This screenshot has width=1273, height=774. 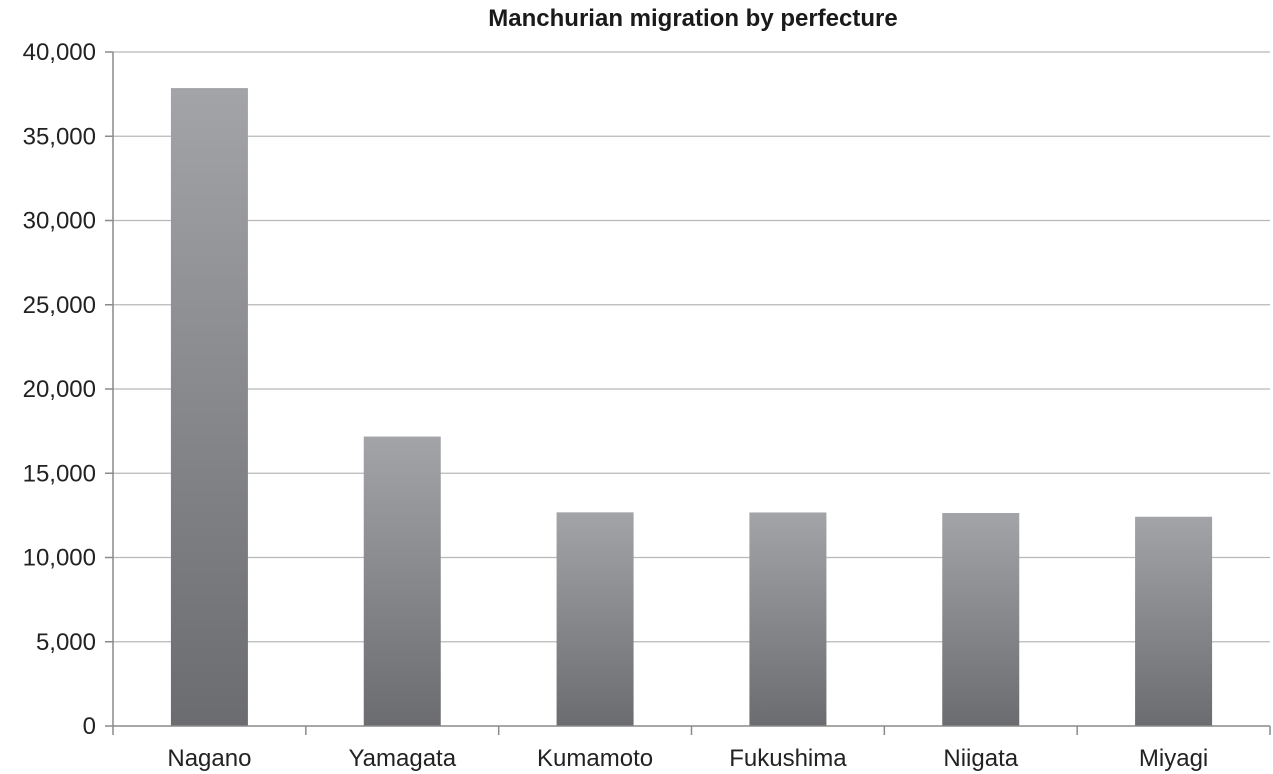 What do you see at coordinates (59, 136) in the screenshot?
I see `y-tick-label: 35,000` at bounding box center [59, 136].